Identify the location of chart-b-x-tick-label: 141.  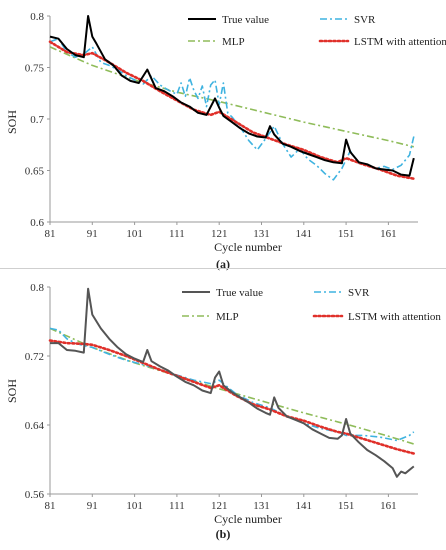
(304, 506).